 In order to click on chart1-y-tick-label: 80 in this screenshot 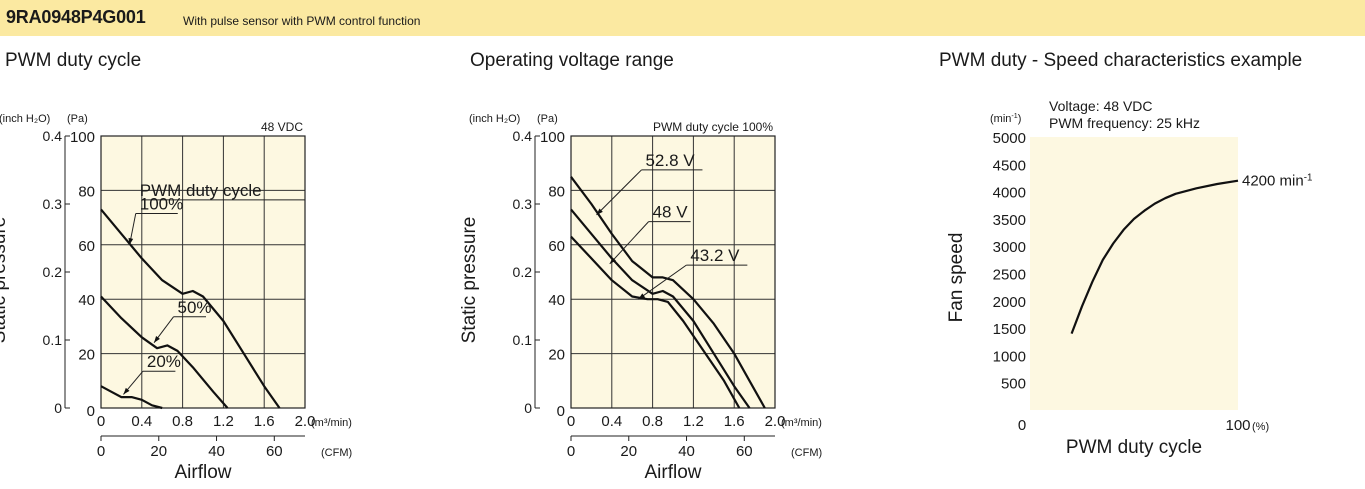, I will do `click(86, 191)`.